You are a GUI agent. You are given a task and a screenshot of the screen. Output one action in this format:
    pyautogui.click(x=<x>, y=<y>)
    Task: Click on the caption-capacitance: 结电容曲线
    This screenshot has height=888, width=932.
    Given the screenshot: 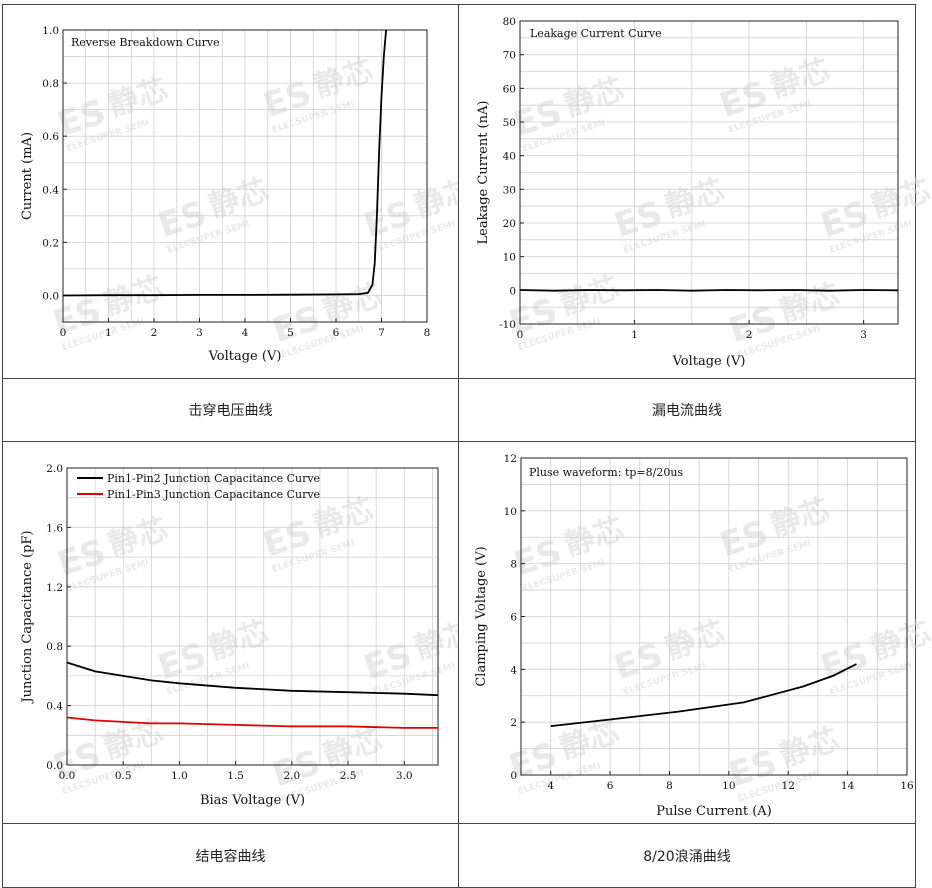 What is the action you would take?
    pyautogui.click(x=230, y=855)
    